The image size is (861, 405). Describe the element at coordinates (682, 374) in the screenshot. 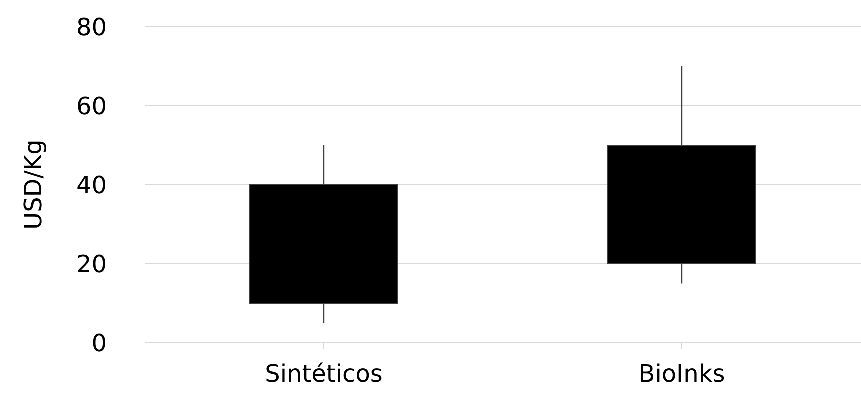

I see `x-tick-label: BioInks` at that location.